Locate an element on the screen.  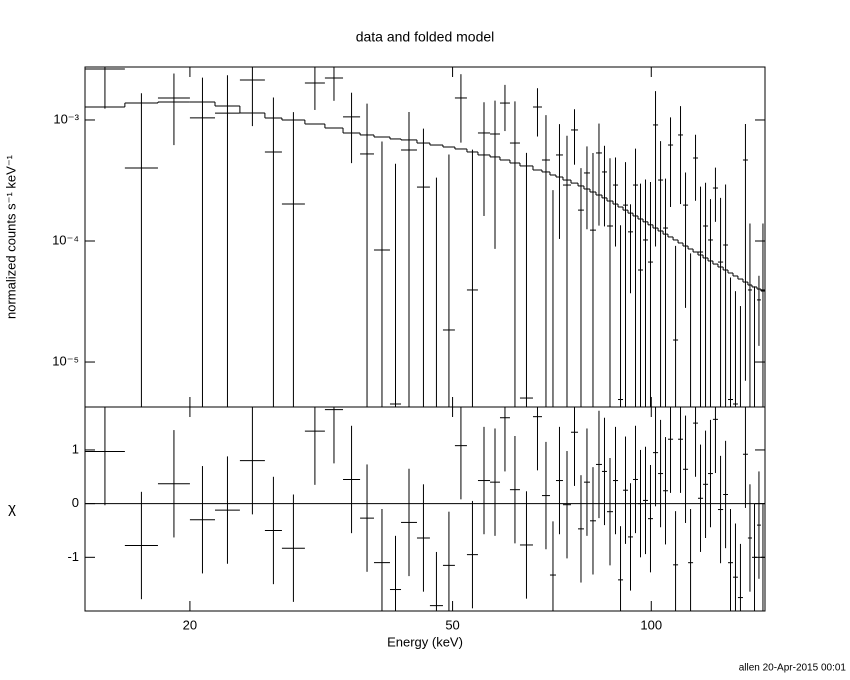
x-tick-label: 20 is located at coordinates (190, 624).